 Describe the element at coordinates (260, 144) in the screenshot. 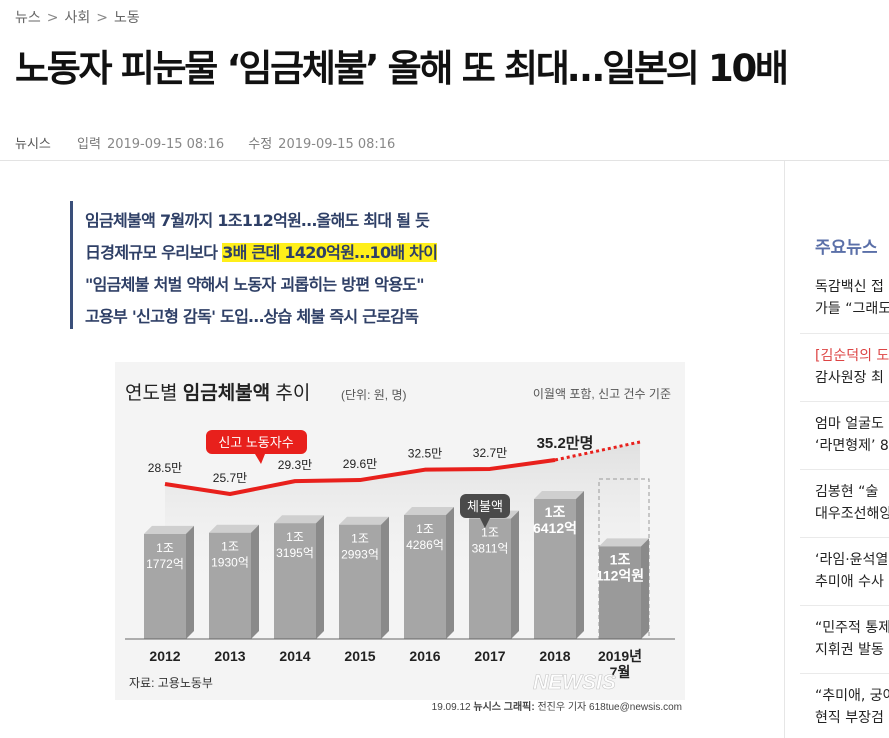

I see `edit-label: 수정` at that location.